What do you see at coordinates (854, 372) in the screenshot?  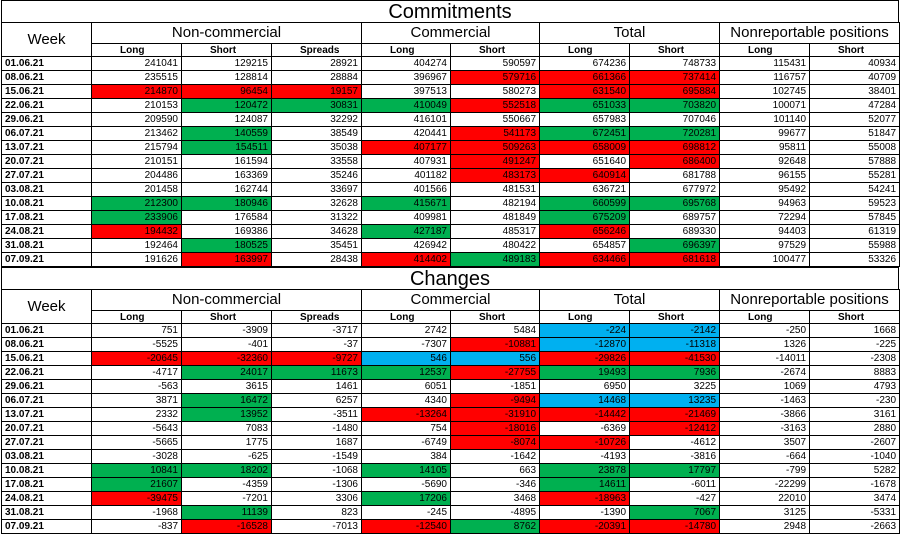 I see `value-cell: 8883` at bounding box center [854, 372].